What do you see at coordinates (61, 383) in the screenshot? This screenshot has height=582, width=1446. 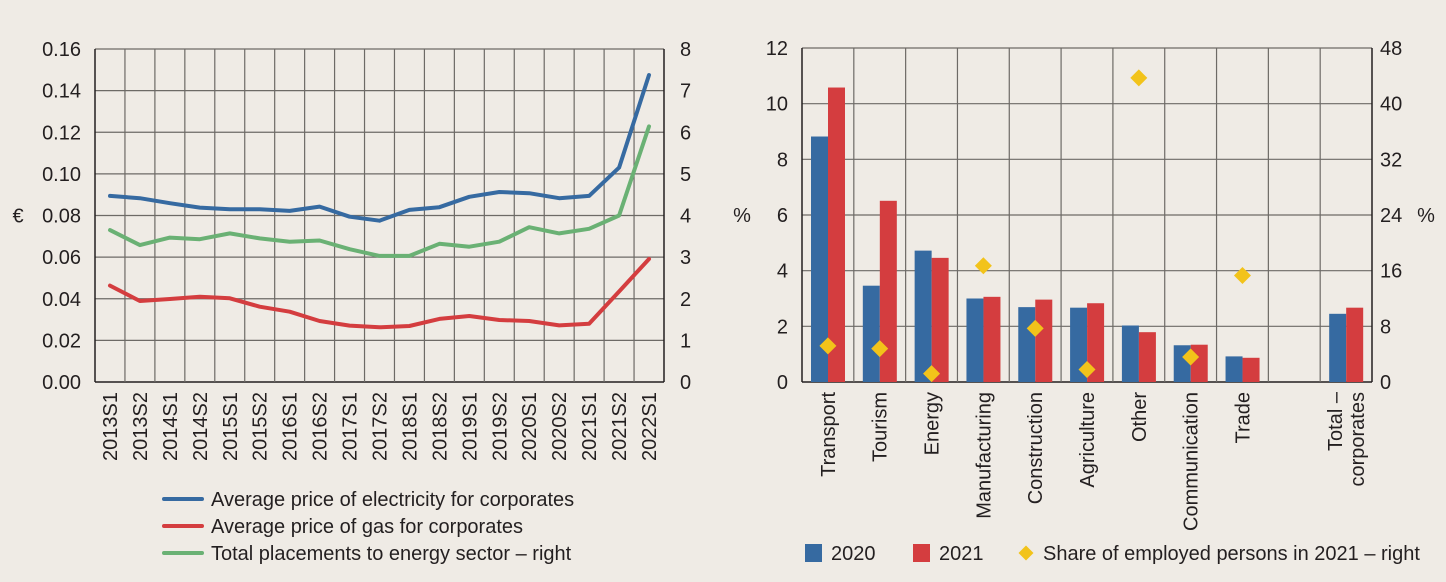 I see `y-tick-label-left: 0.00` at bounding box center [61, 383].